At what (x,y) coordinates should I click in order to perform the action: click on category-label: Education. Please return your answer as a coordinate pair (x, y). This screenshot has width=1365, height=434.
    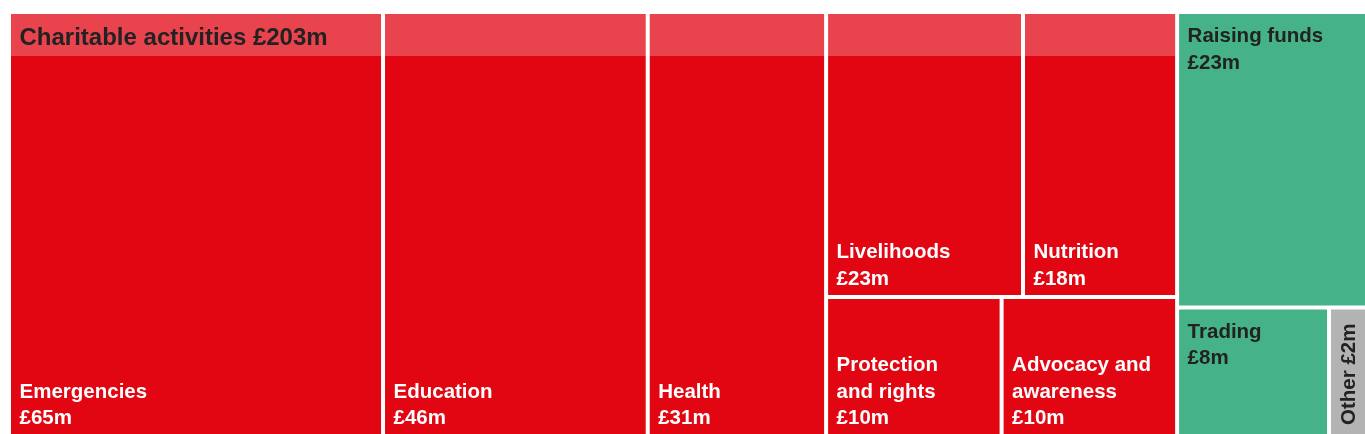
    Looking at the image, I should click on (443, 390).